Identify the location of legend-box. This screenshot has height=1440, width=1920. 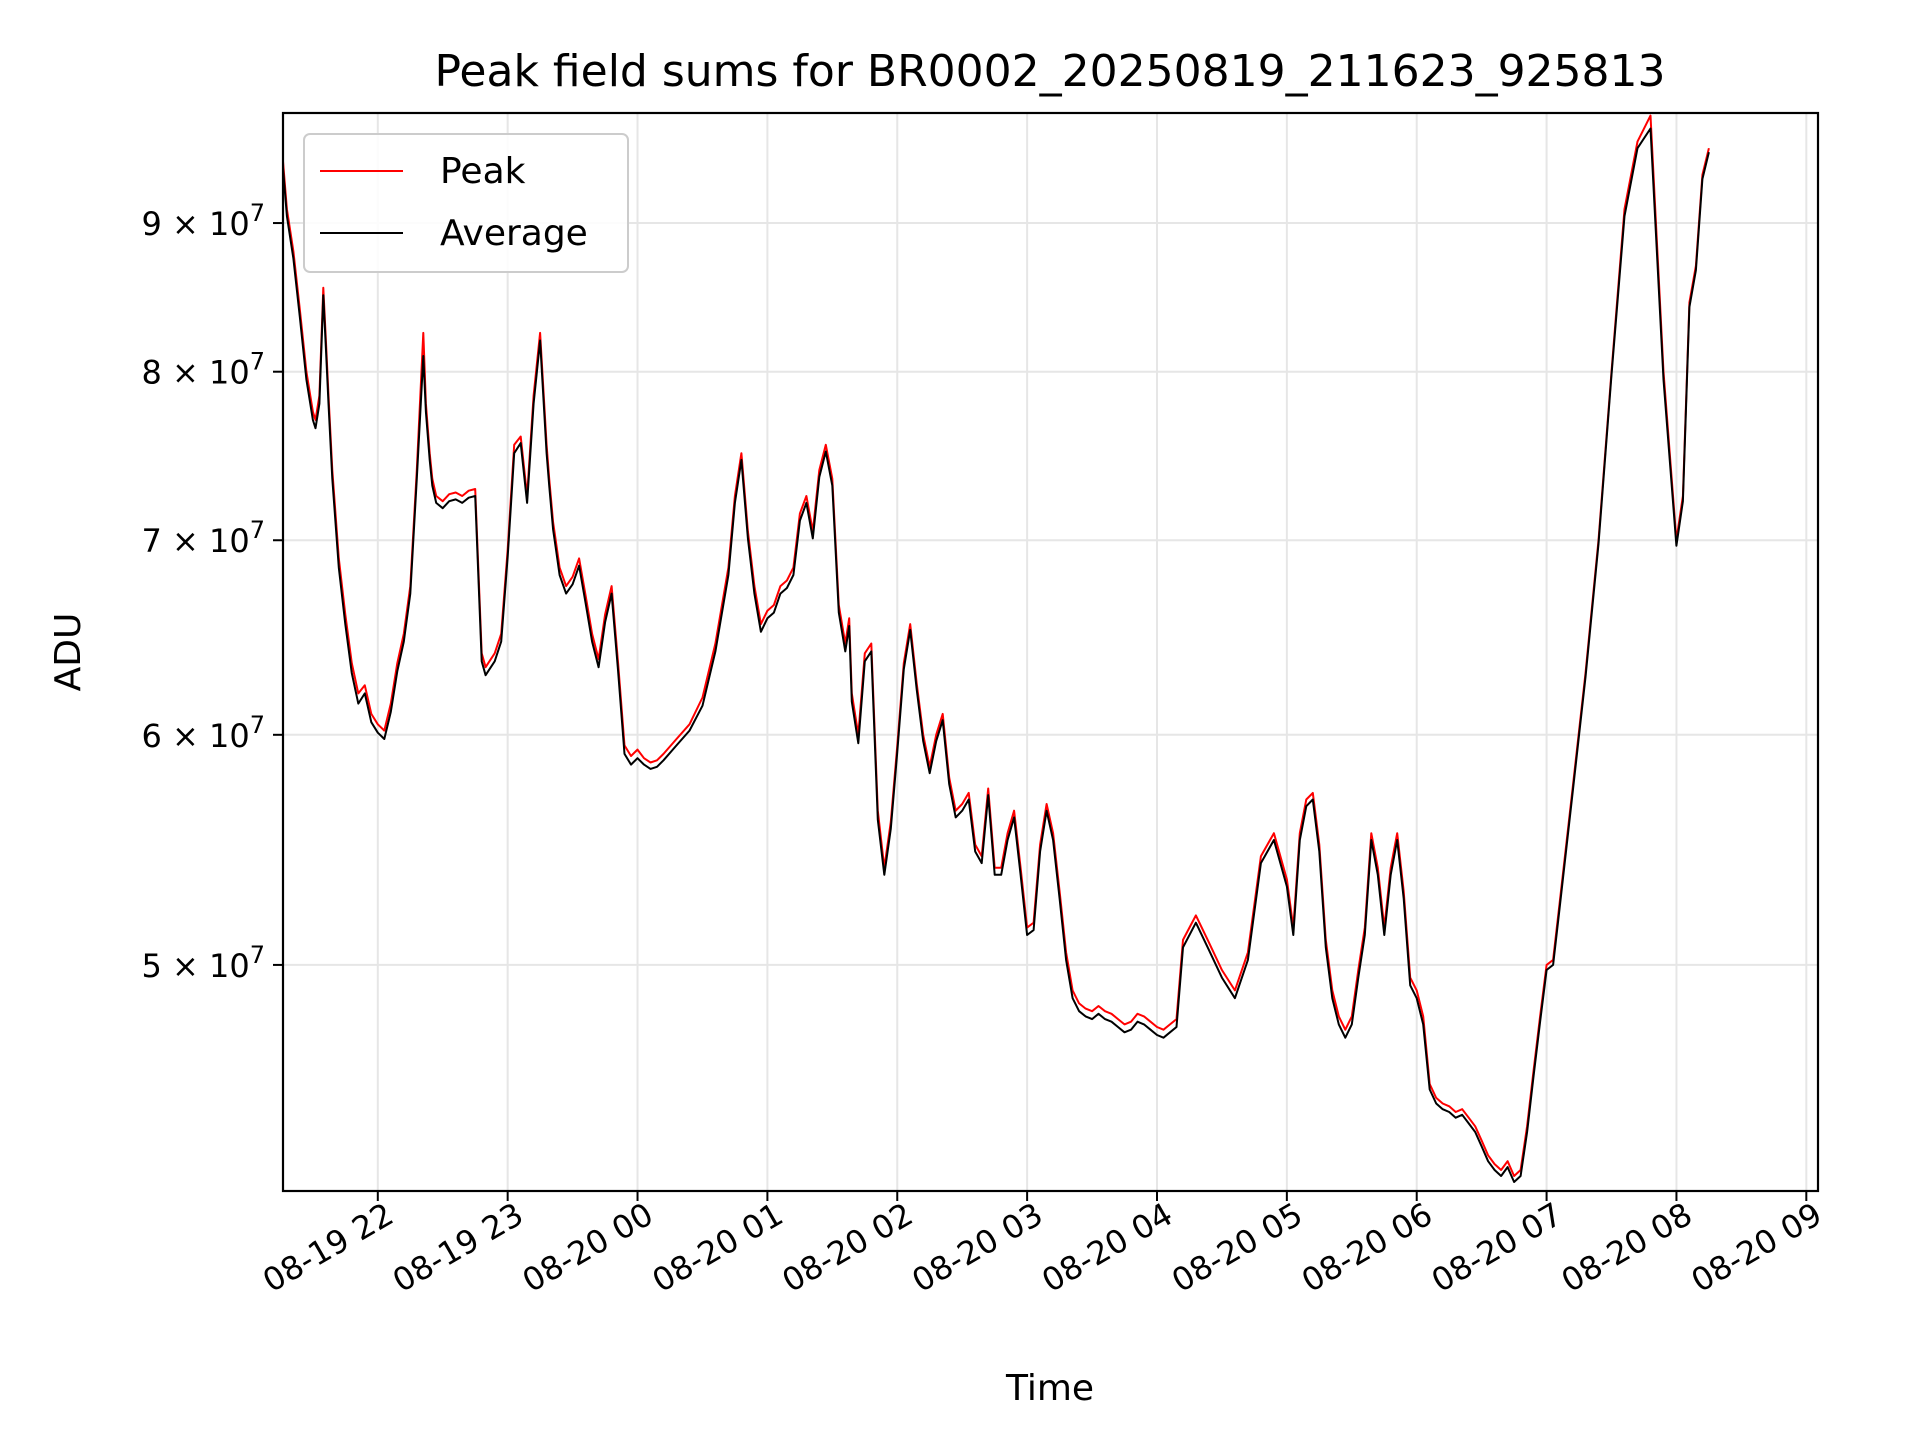
(466, 203).